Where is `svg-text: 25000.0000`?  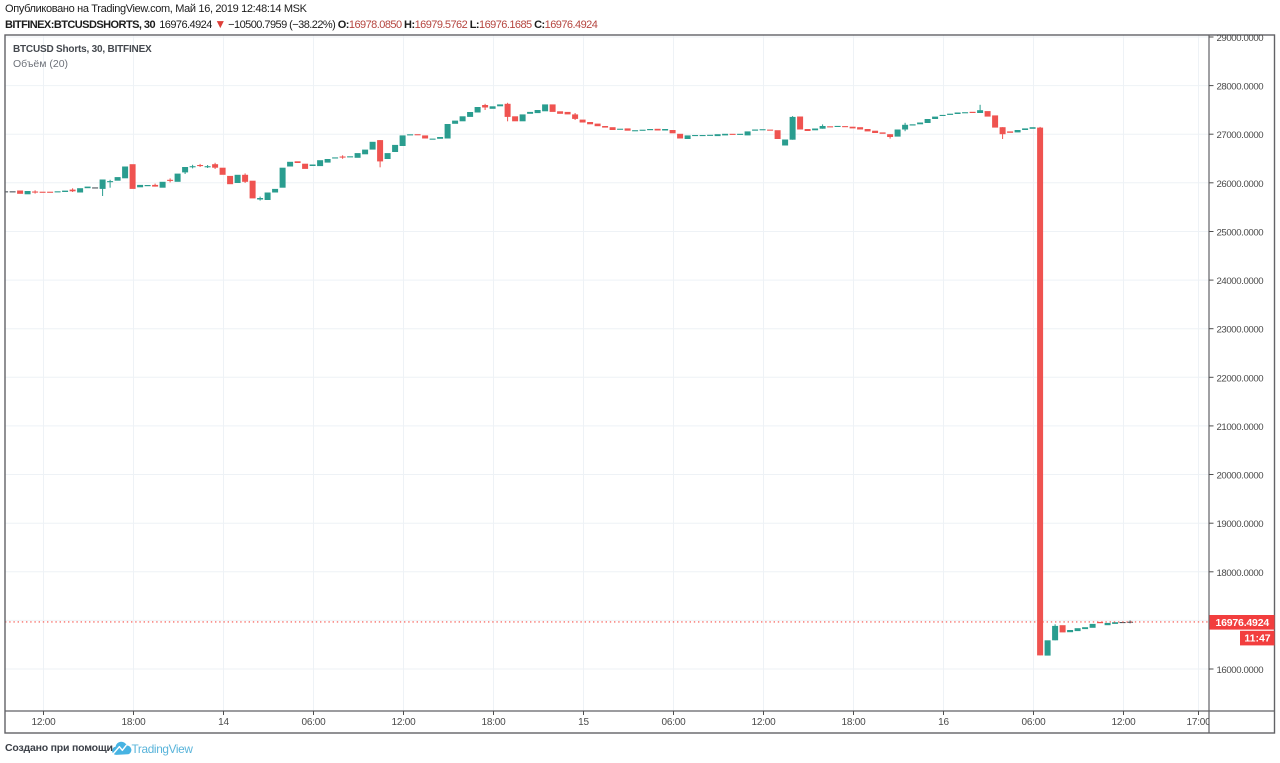
svg-text: 25000.0000 is located at coordinates (1240, 233).